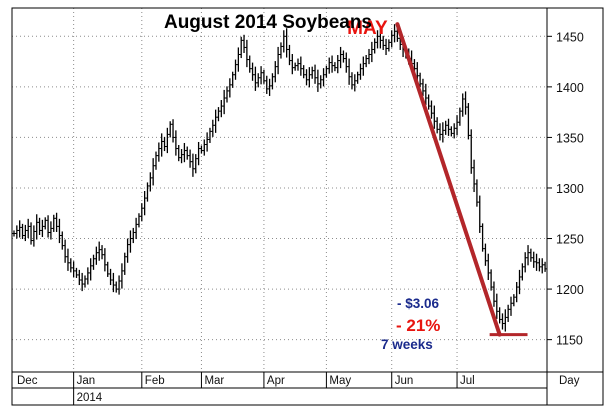 The image size is (608, 415). I want to click on chart-title: August 2014 Soybeans, so click(268, 22).